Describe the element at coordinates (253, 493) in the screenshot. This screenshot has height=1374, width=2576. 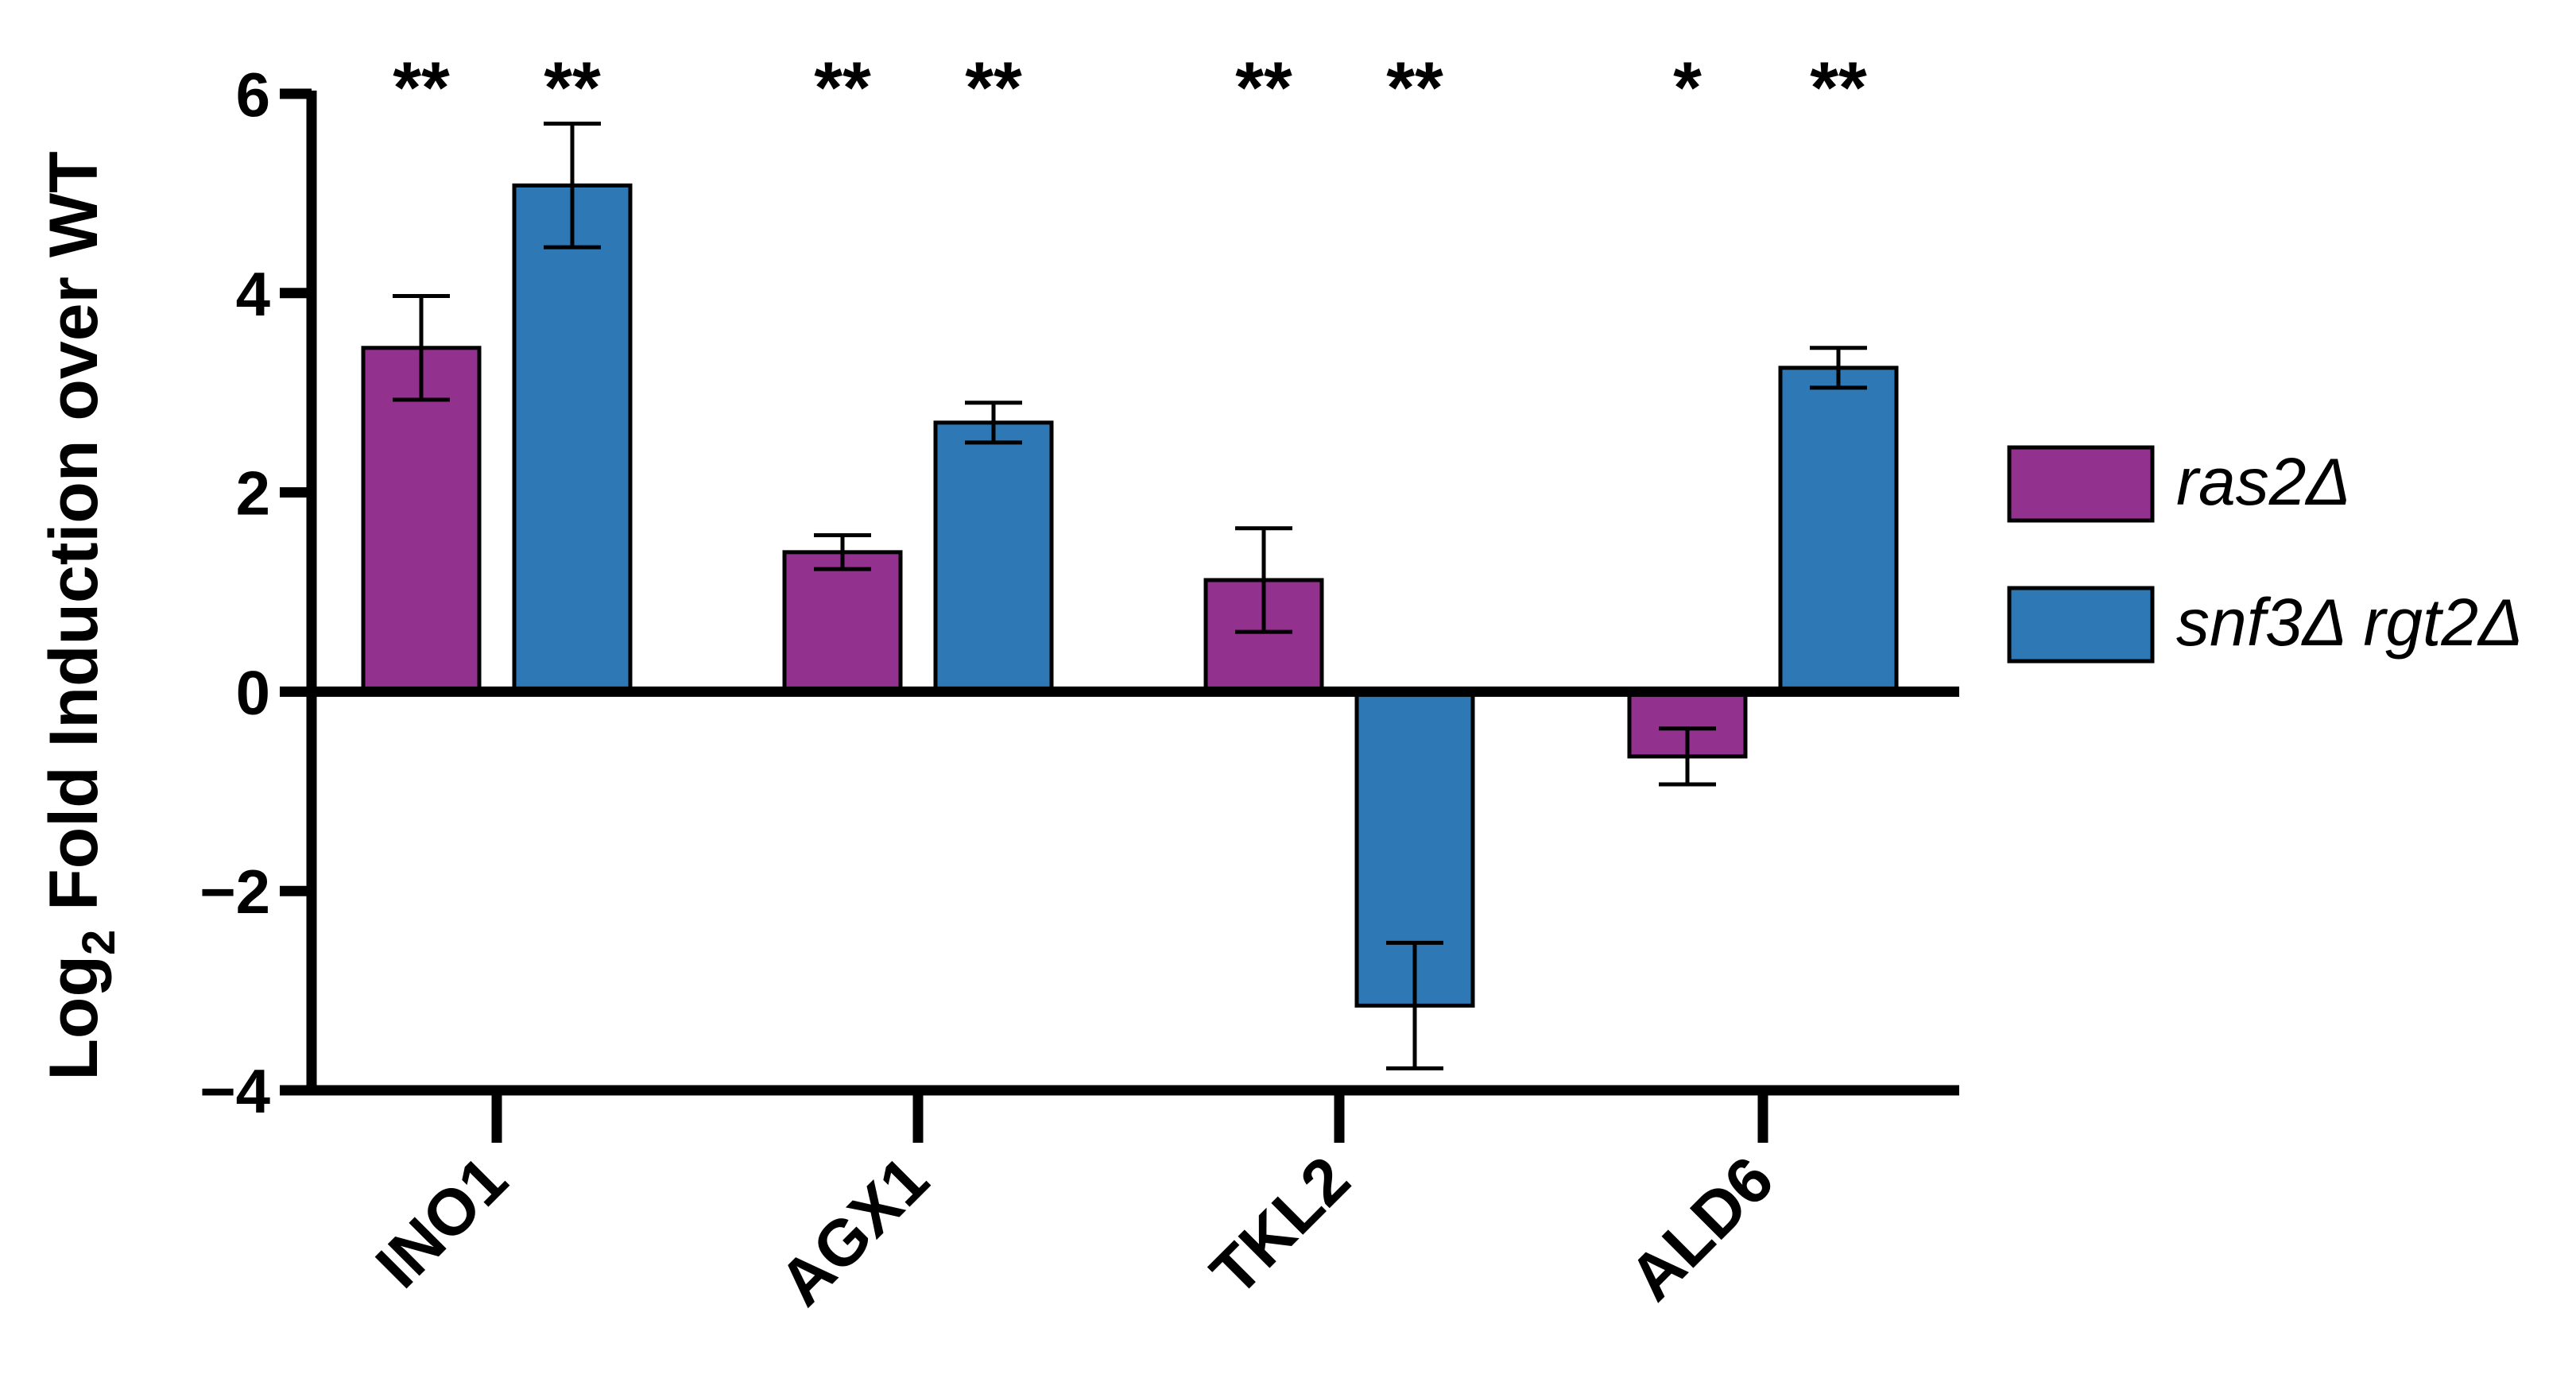
I see `y-tick-label: 2` at that location.